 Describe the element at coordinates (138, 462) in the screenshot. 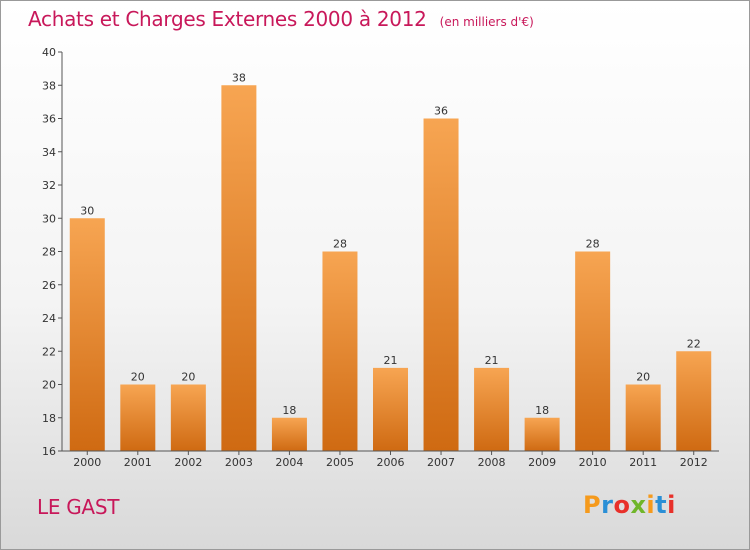

I see `x-tick-label-2001: 2001` at that location.